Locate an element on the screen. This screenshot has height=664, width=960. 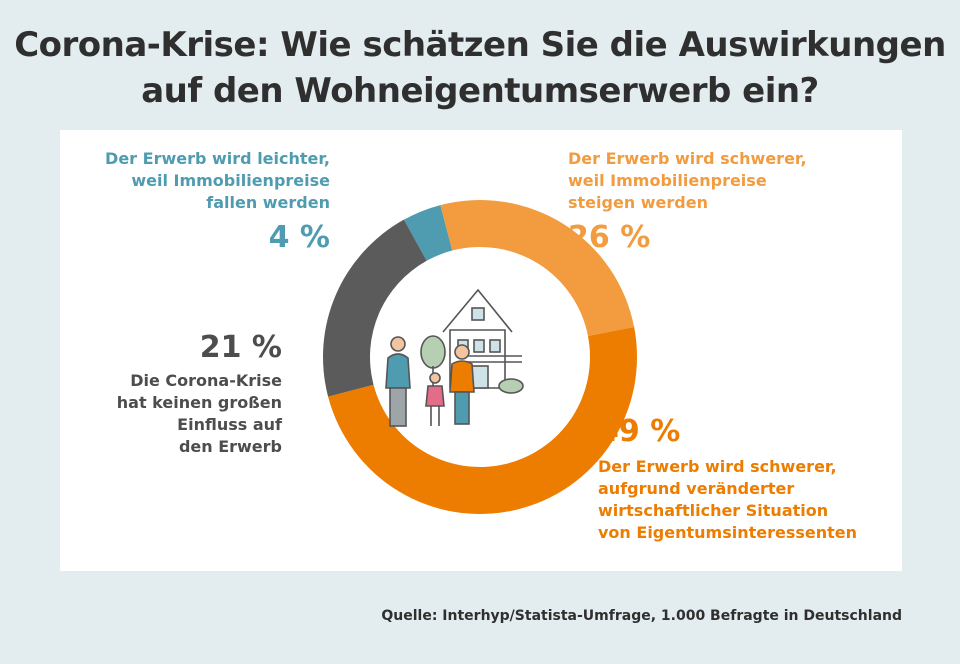
label-leichter-line-3: fallen werden is located at coordinates (268, 202).